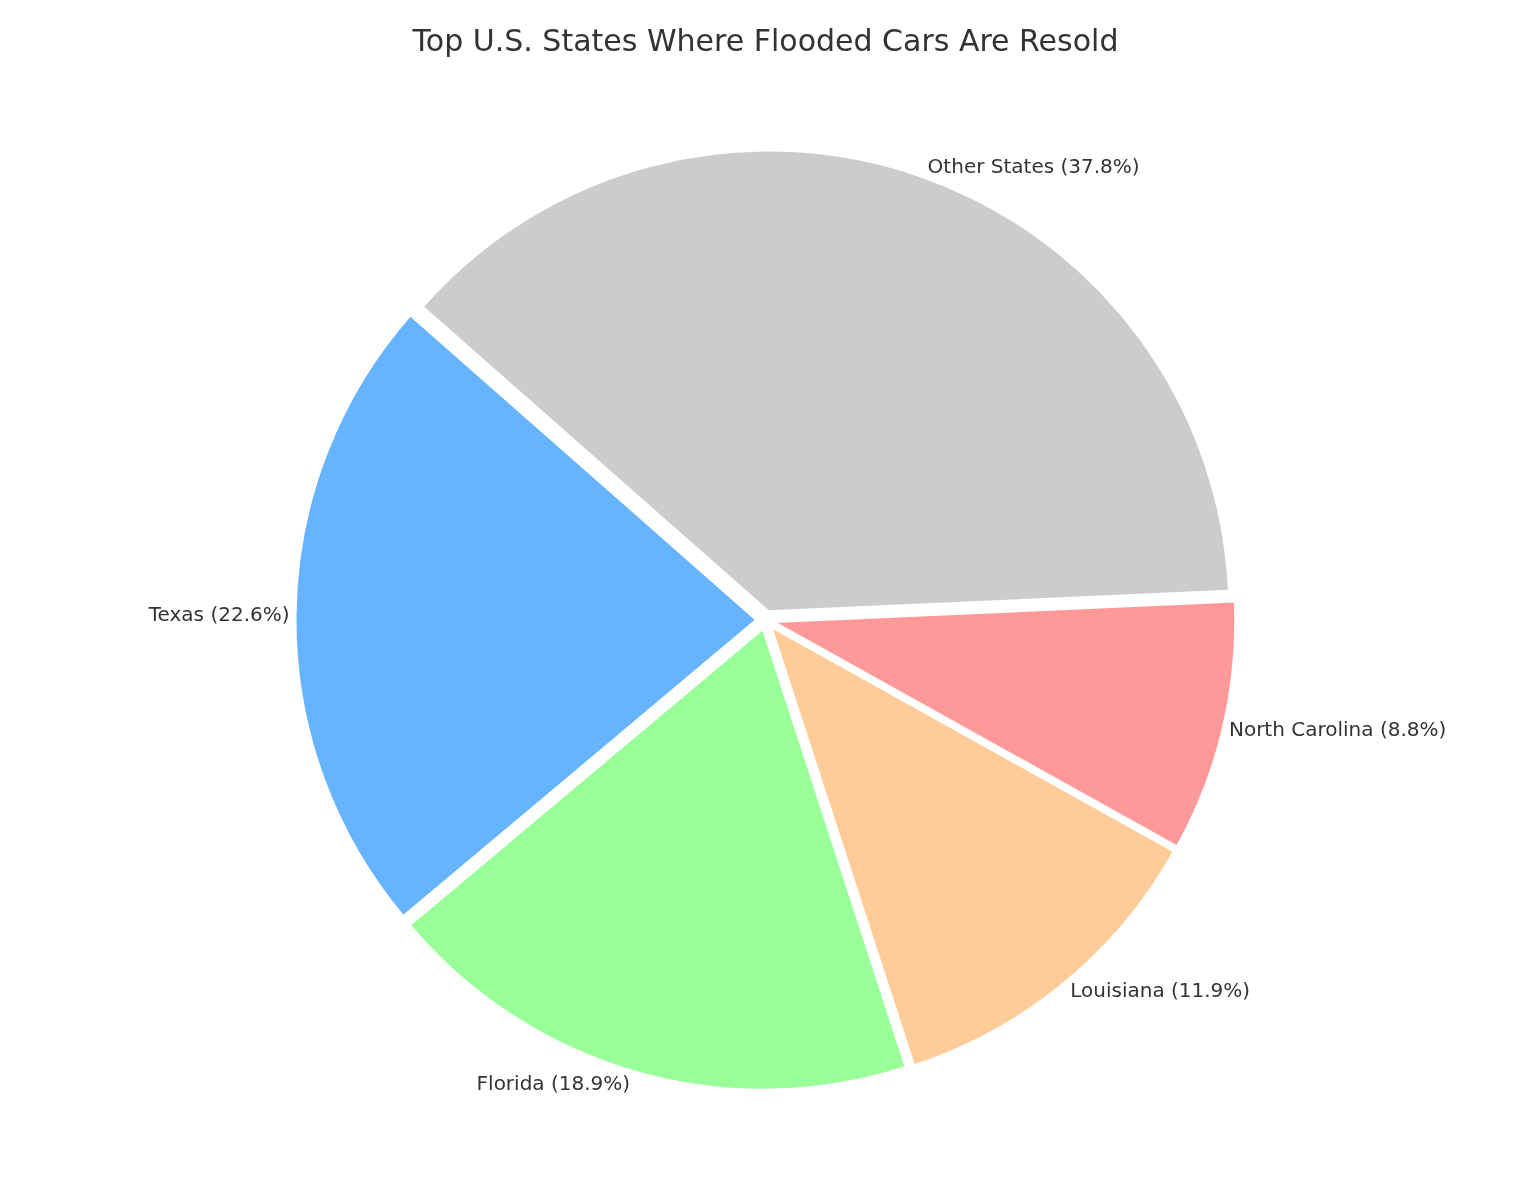 The image size is (1531, 1180). I want to click on chart-title: Top U.S. States Where Flooded Cars Are Resold, so click(765, 40).